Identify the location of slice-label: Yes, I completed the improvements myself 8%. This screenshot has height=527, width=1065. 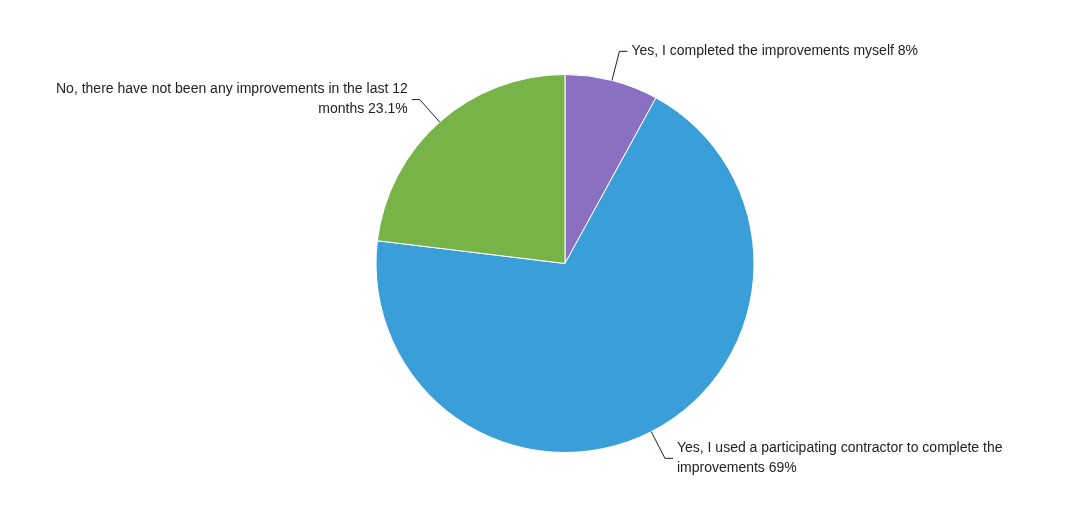
(775, 50).